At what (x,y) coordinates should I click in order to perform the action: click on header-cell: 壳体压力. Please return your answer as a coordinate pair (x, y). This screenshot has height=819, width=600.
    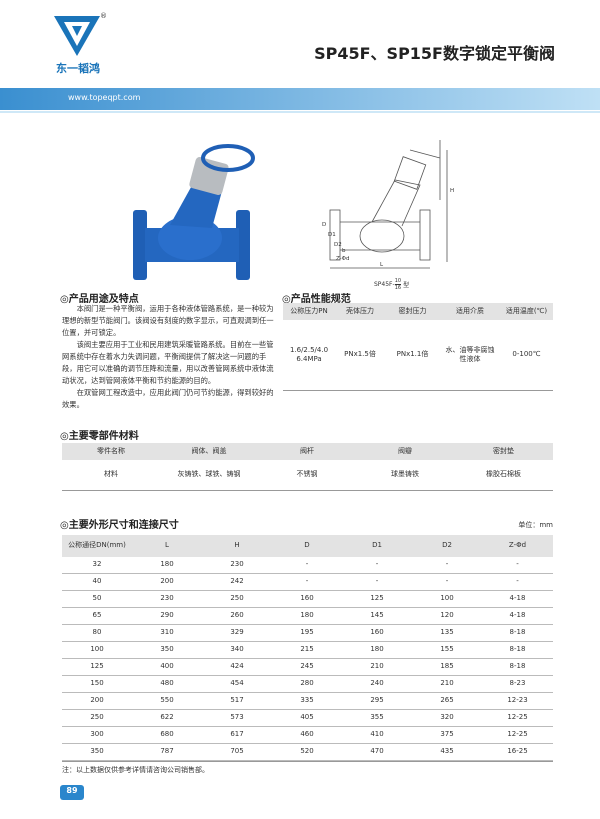
    Looking at the image, I should click on (360, 311).